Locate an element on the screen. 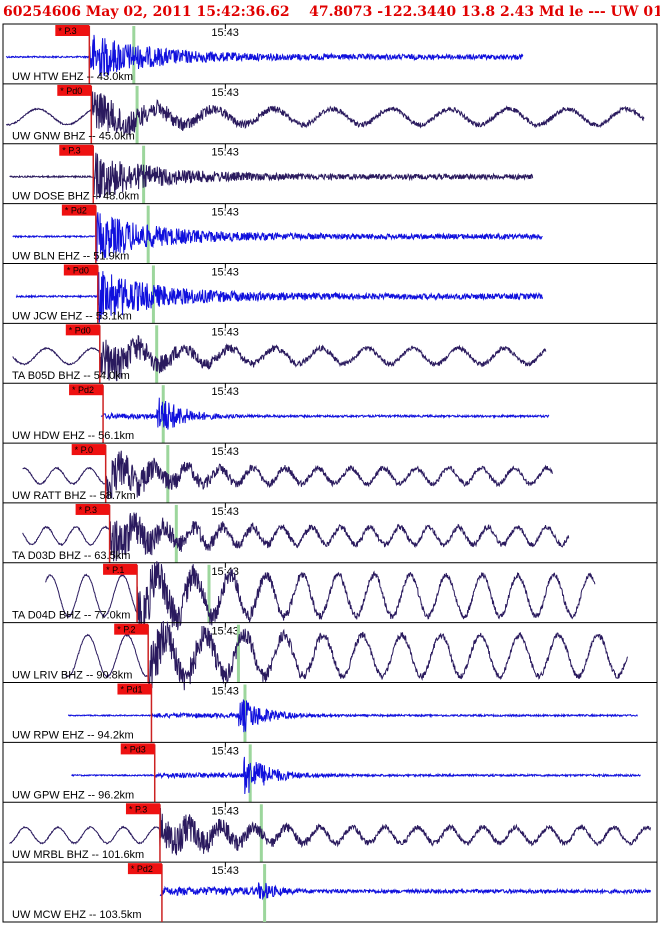 The image size is (660, 926). trace-panel: 15:43 * Pd0 UW JCW EHZ -- 53.1km is located at coordinates (330, 293).